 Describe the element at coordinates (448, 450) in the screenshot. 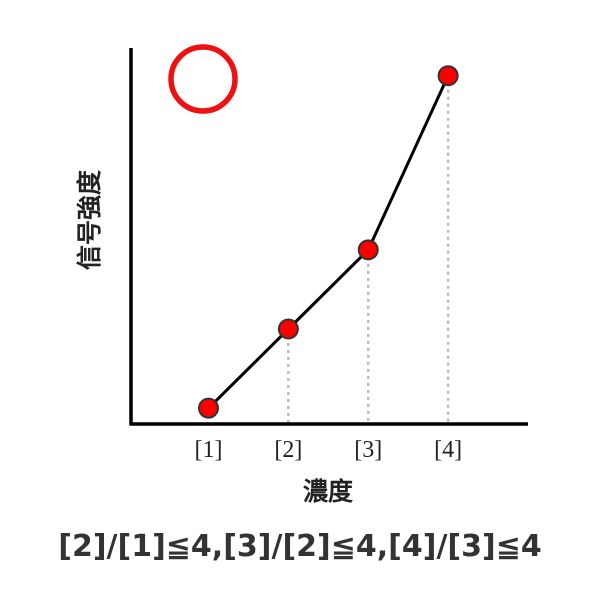

I see `x-tick-label: [4]` at that location.